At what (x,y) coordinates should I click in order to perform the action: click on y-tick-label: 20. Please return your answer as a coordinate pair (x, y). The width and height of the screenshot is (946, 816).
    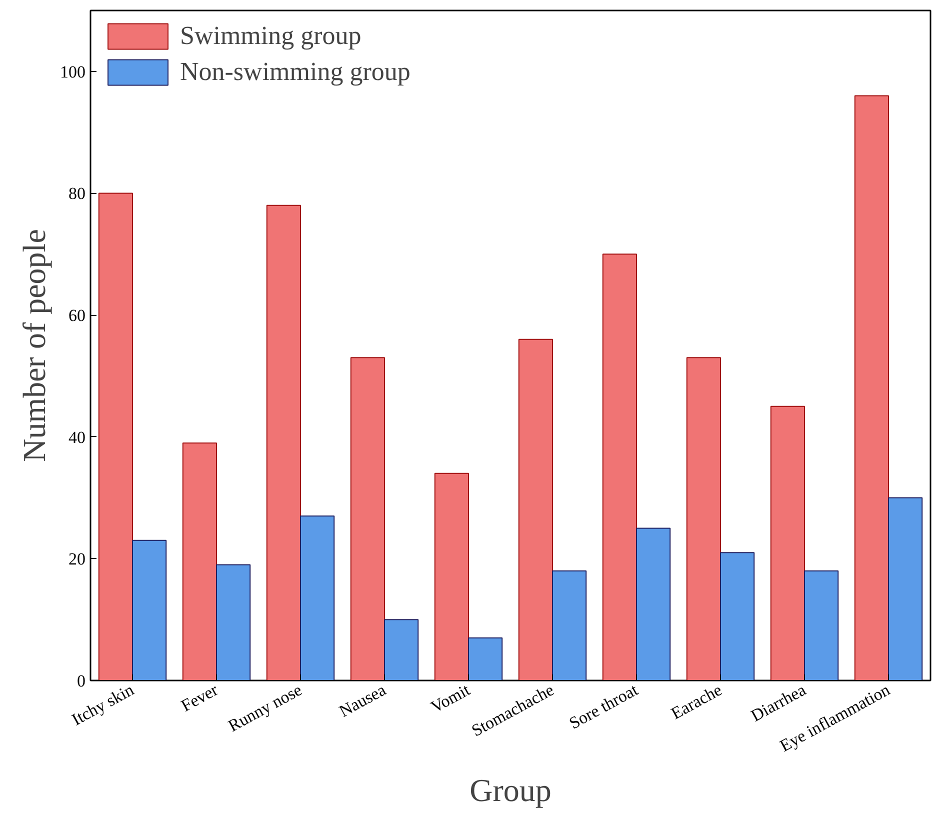
    Looking at the image, I should click on (77, 559).